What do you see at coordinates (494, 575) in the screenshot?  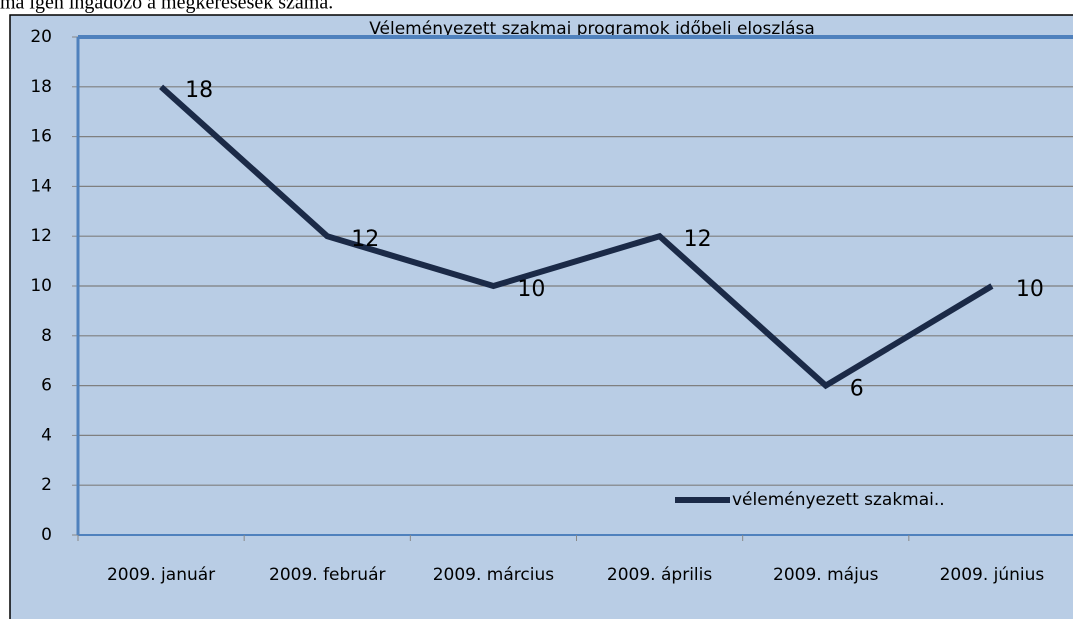 I see `x-tick-label: 2009. március` at bounding box center [494, 575].